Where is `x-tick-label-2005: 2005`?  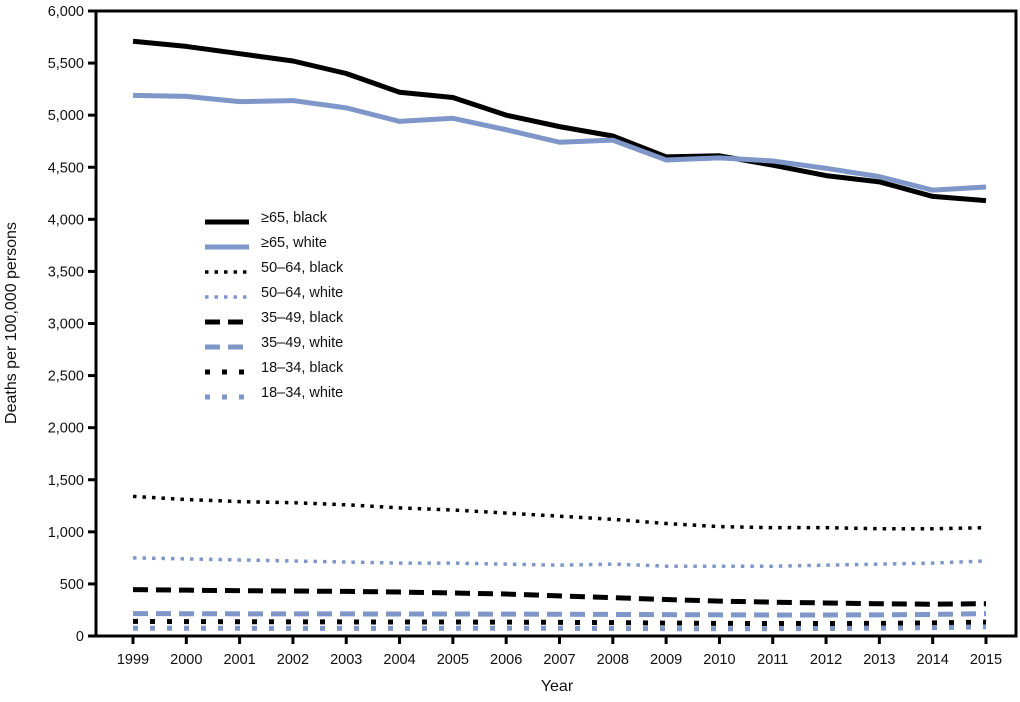 x-tick-label-2005: 2005 is located at coordinates (453, 660).